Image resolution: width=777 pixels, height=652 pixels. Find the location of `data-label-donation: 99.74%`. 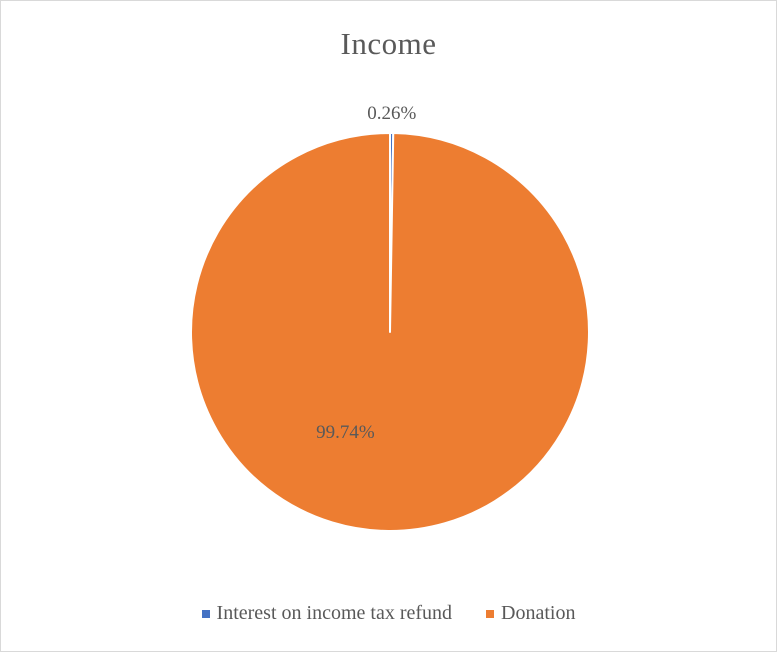

data-label-donation: 99.74% is located at coordinates (345, 432).